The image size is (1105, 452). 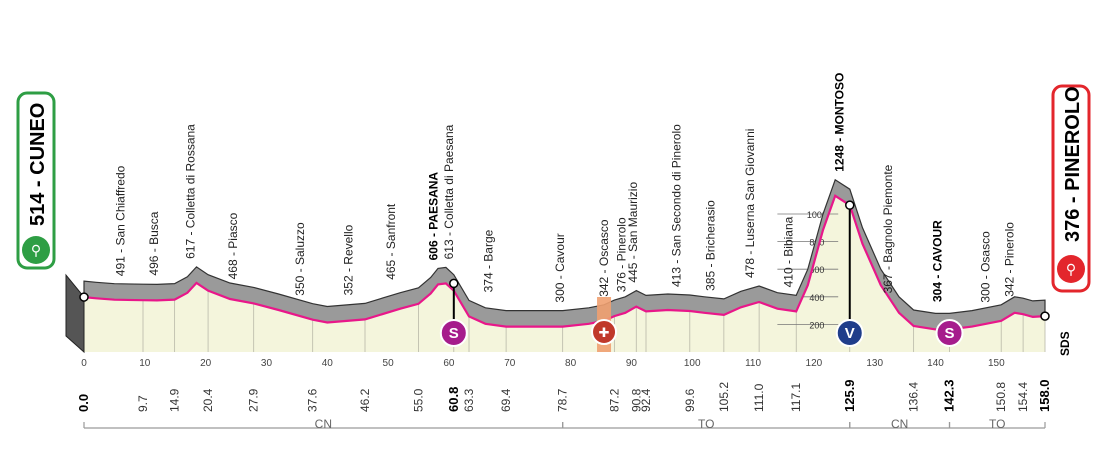 What do you see at coordinates (614, 400) in the screenshot?
I see `km-marker-label: 87.2` at bounding box center [614, 400].